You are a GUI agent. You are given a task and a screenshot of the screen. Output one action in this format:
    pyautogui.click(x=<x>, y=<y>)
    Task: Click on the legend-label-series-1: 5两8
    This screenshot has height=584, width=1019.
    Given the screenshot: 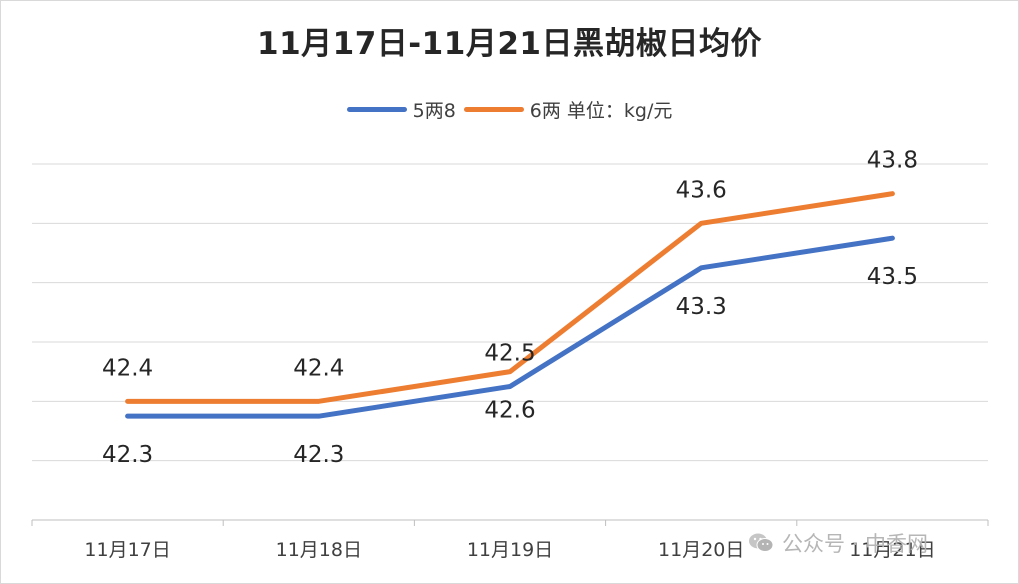 What is the action you would take?
    pyautogui.click(x=434, y=111)
    